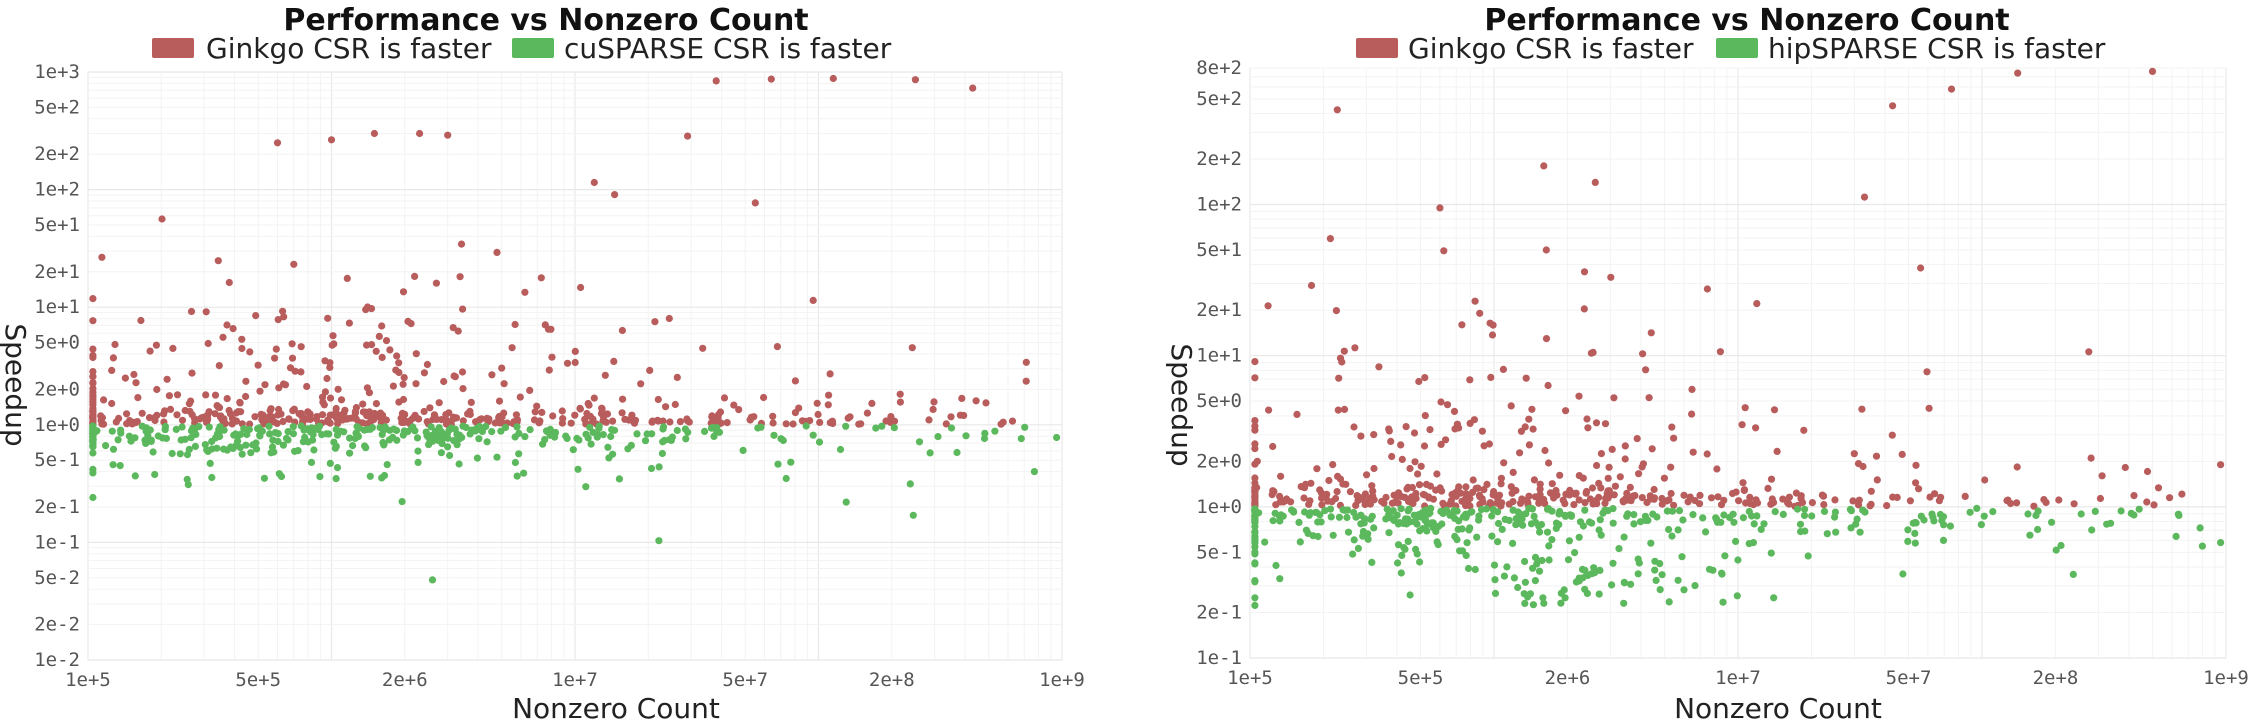 Image resolution: width=2250 pixels, height=726 pixels. Describe the element at coordinates (1778, 708) in the screenshot. I see `x-axis-label: Nonzero Count` at that location.